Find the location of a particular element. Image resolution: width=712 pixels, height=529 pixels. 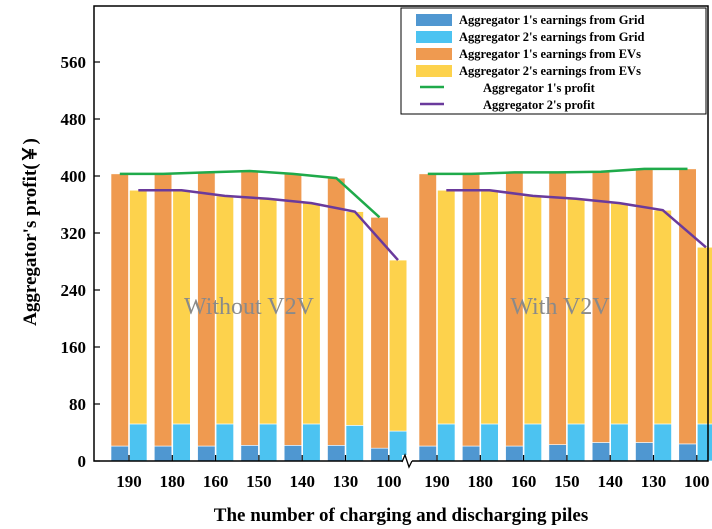

profit-lines-layer is located at coordinates (413, 214).